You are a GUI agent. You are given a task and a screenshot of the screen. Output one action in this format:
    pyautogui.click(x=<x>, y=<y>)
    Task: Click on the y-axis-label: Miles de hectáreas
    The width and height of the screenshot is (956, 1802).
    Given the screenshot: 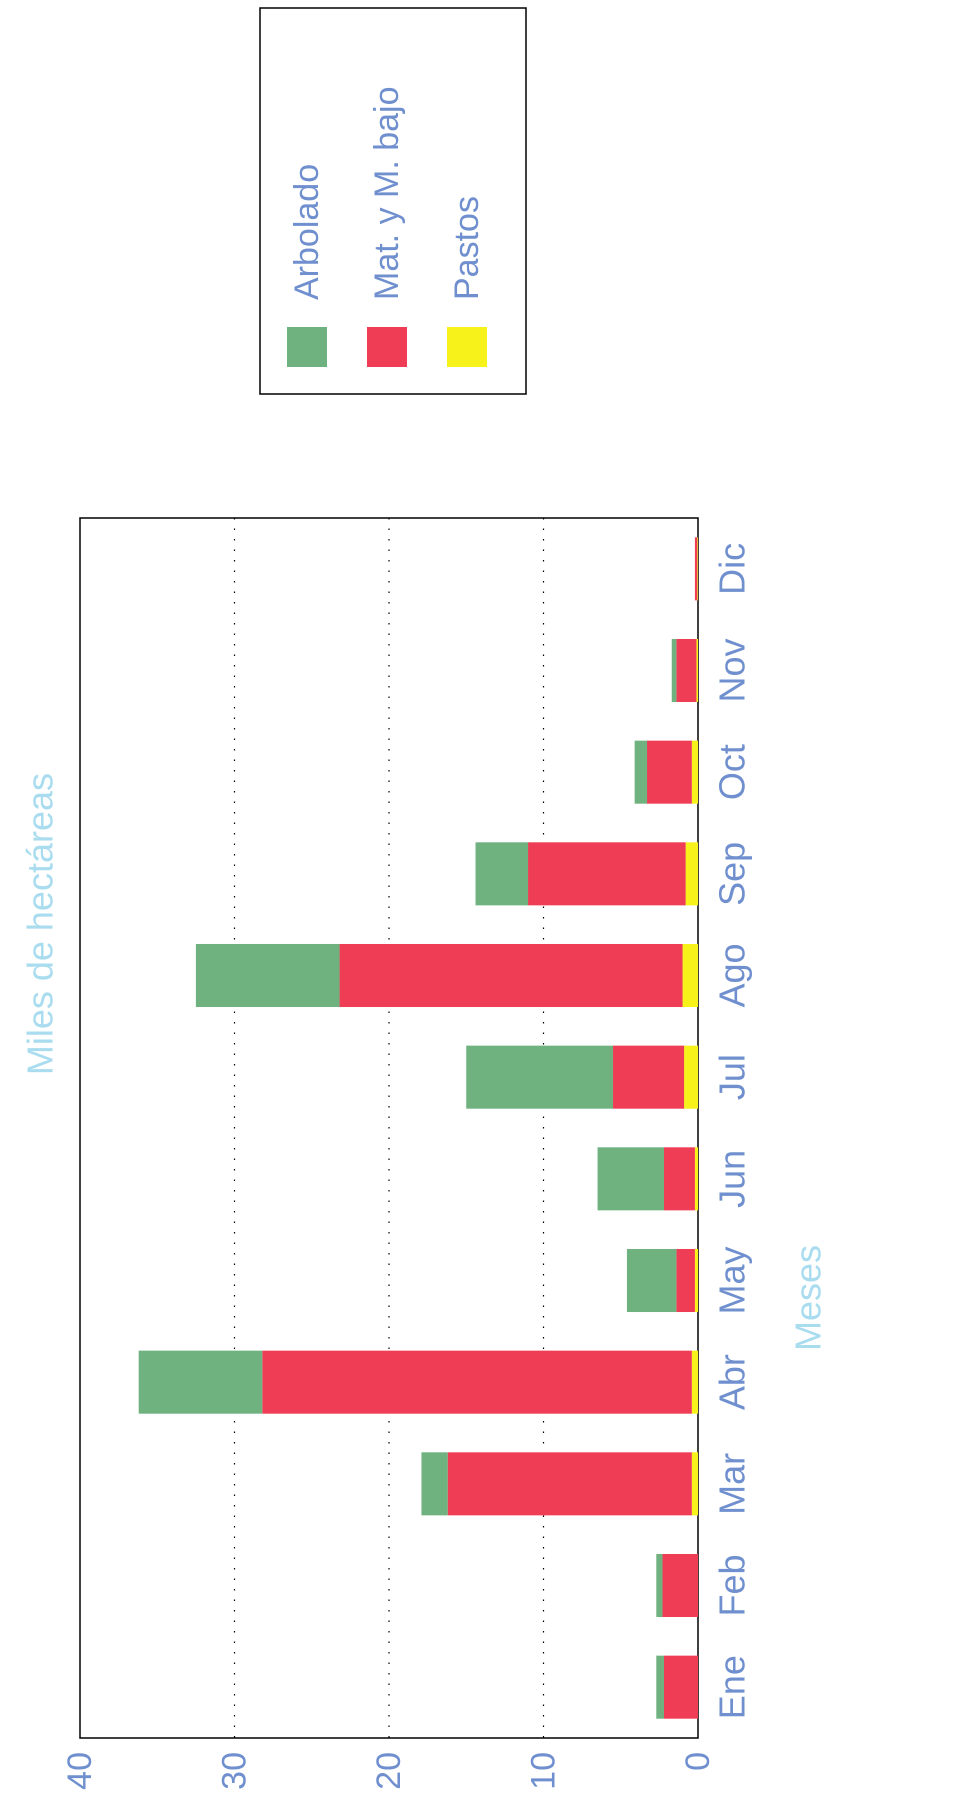 What is the action you would take?
    pyautogui.click(x=40, y=924)
    